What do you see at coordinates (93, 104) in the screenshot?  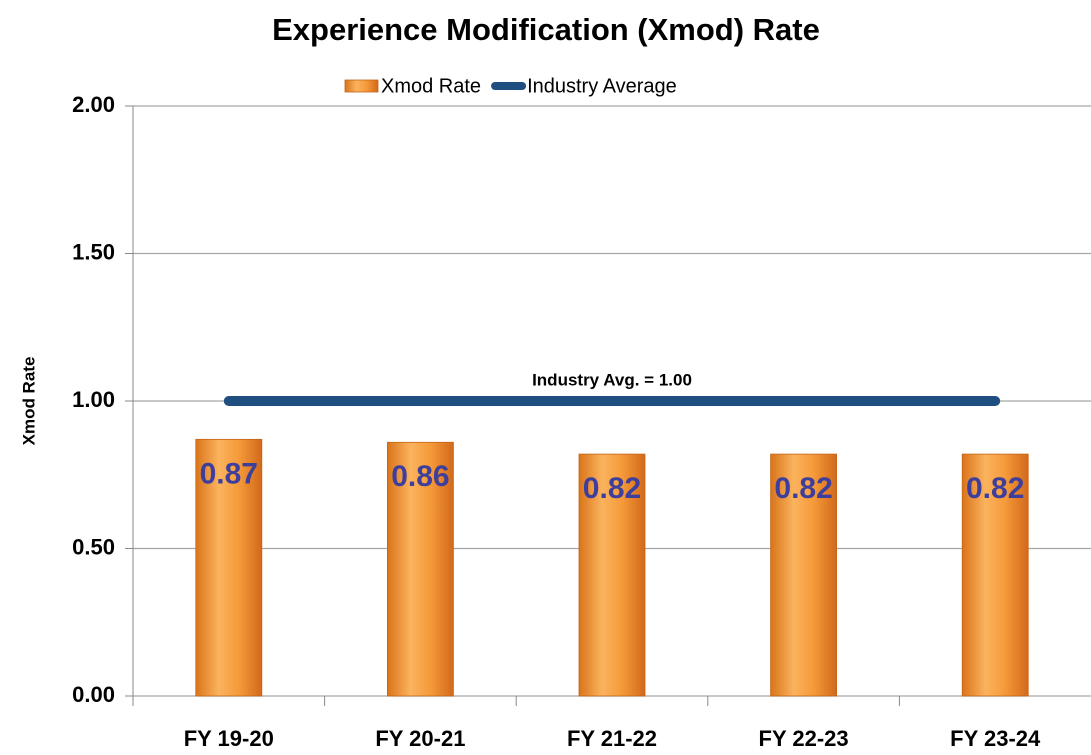 I see `y-tick-label: 2.00` at bounding box center [93, 104].